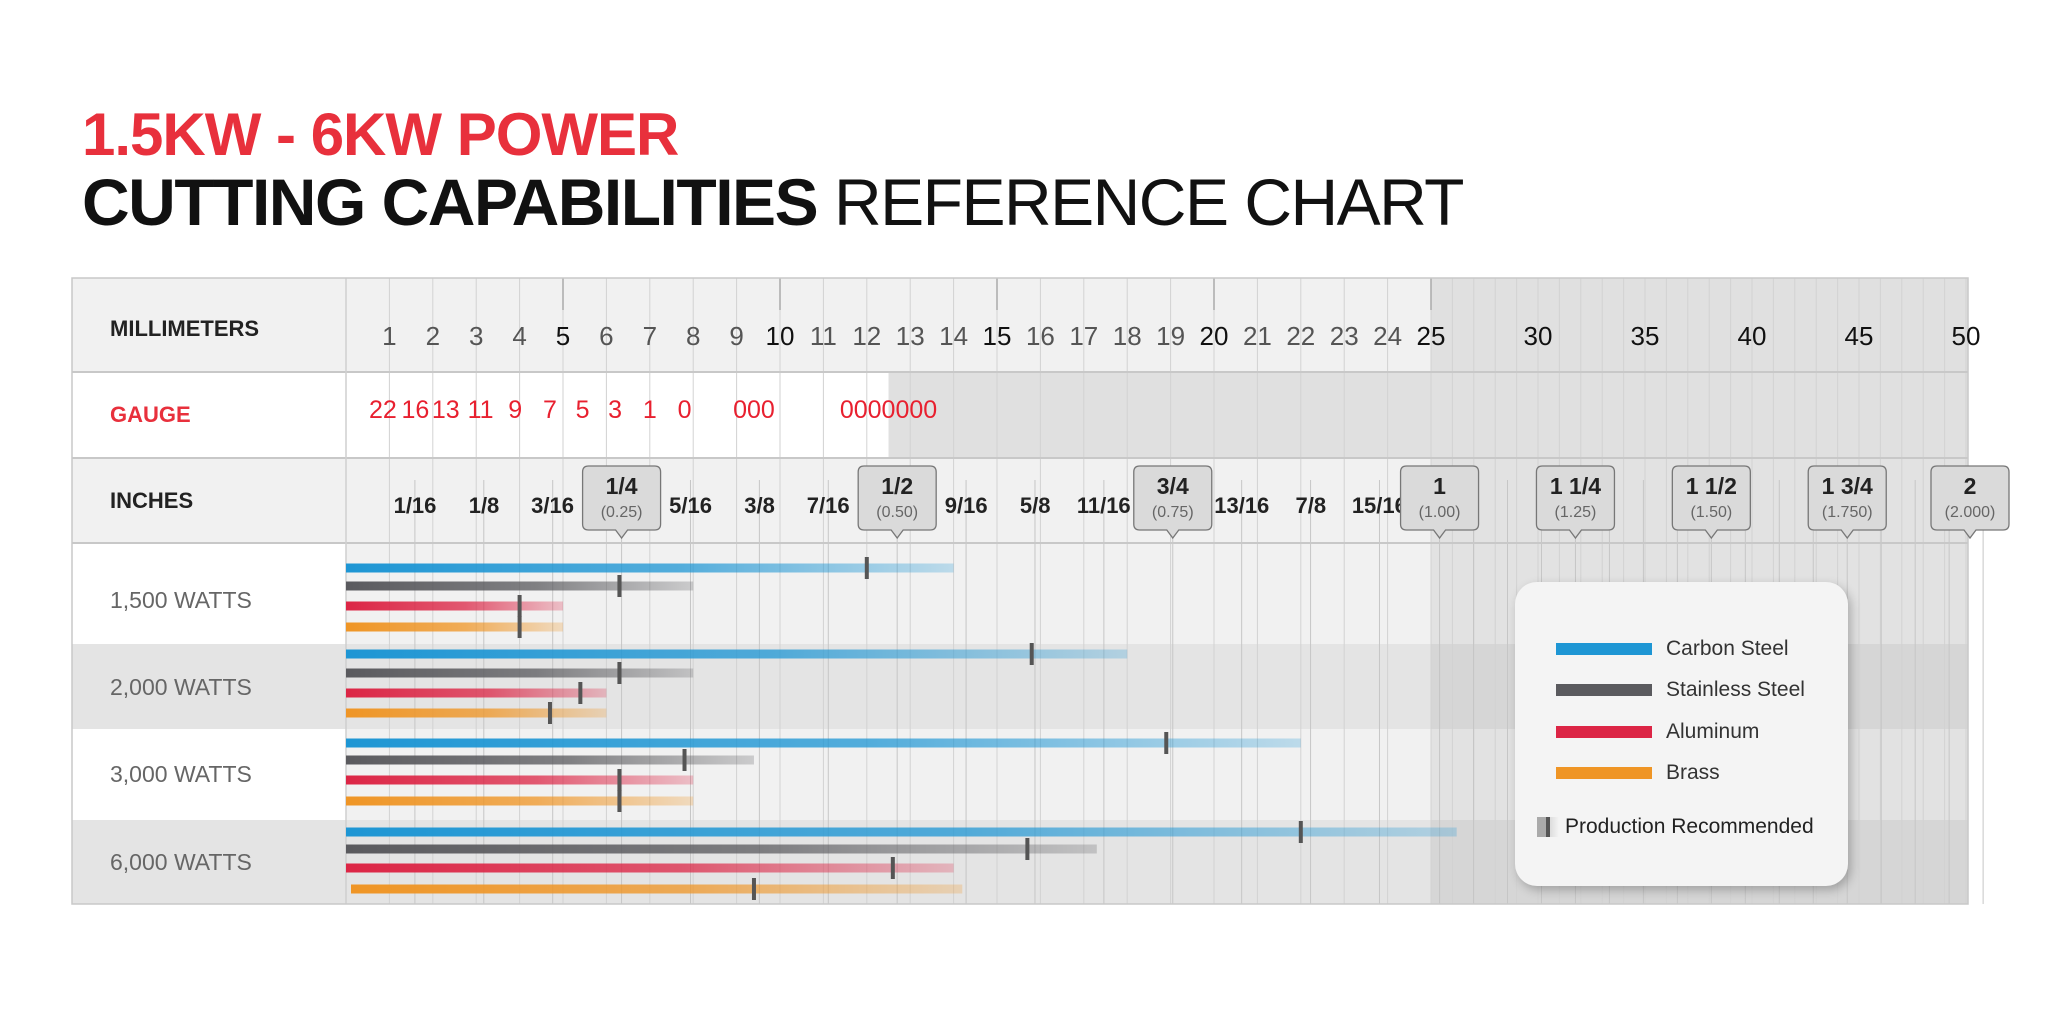 The width and height of the screenshot is (2048, 1028). Describe the element at coordinates (1713, 731) in the screenshot. I see `legend-label: Aluminum` at that location.